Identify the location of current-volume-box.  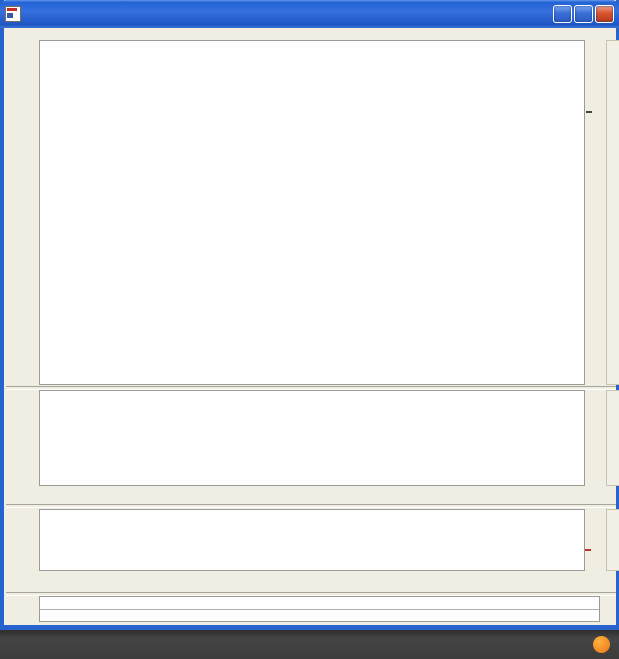
(588, 550).